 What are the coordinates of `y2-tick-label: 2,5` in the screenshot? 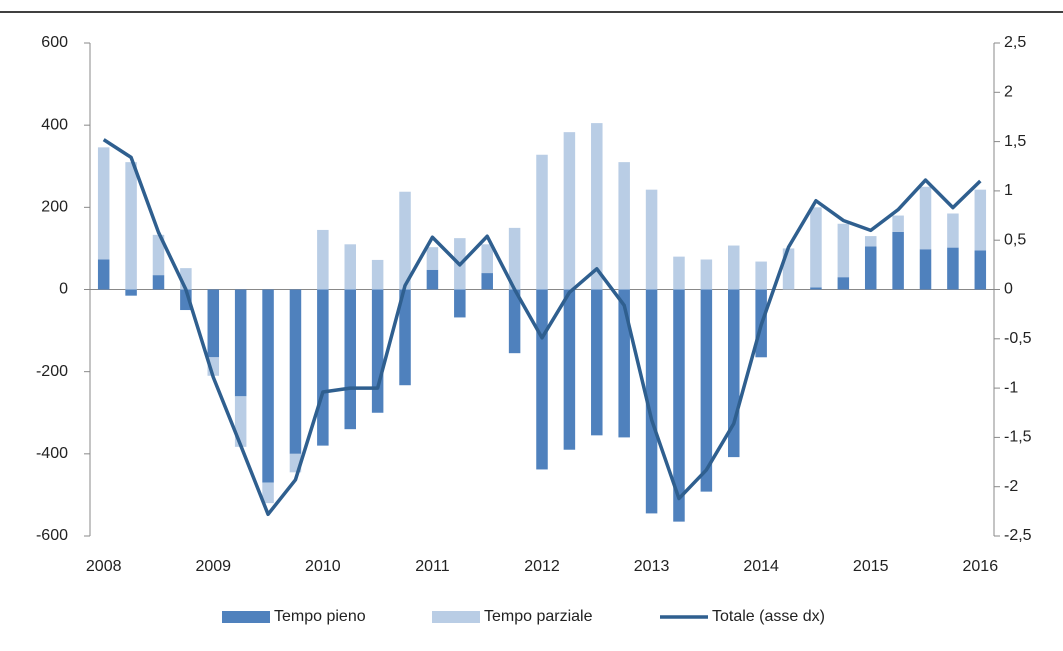 It's located at (1015, 42).